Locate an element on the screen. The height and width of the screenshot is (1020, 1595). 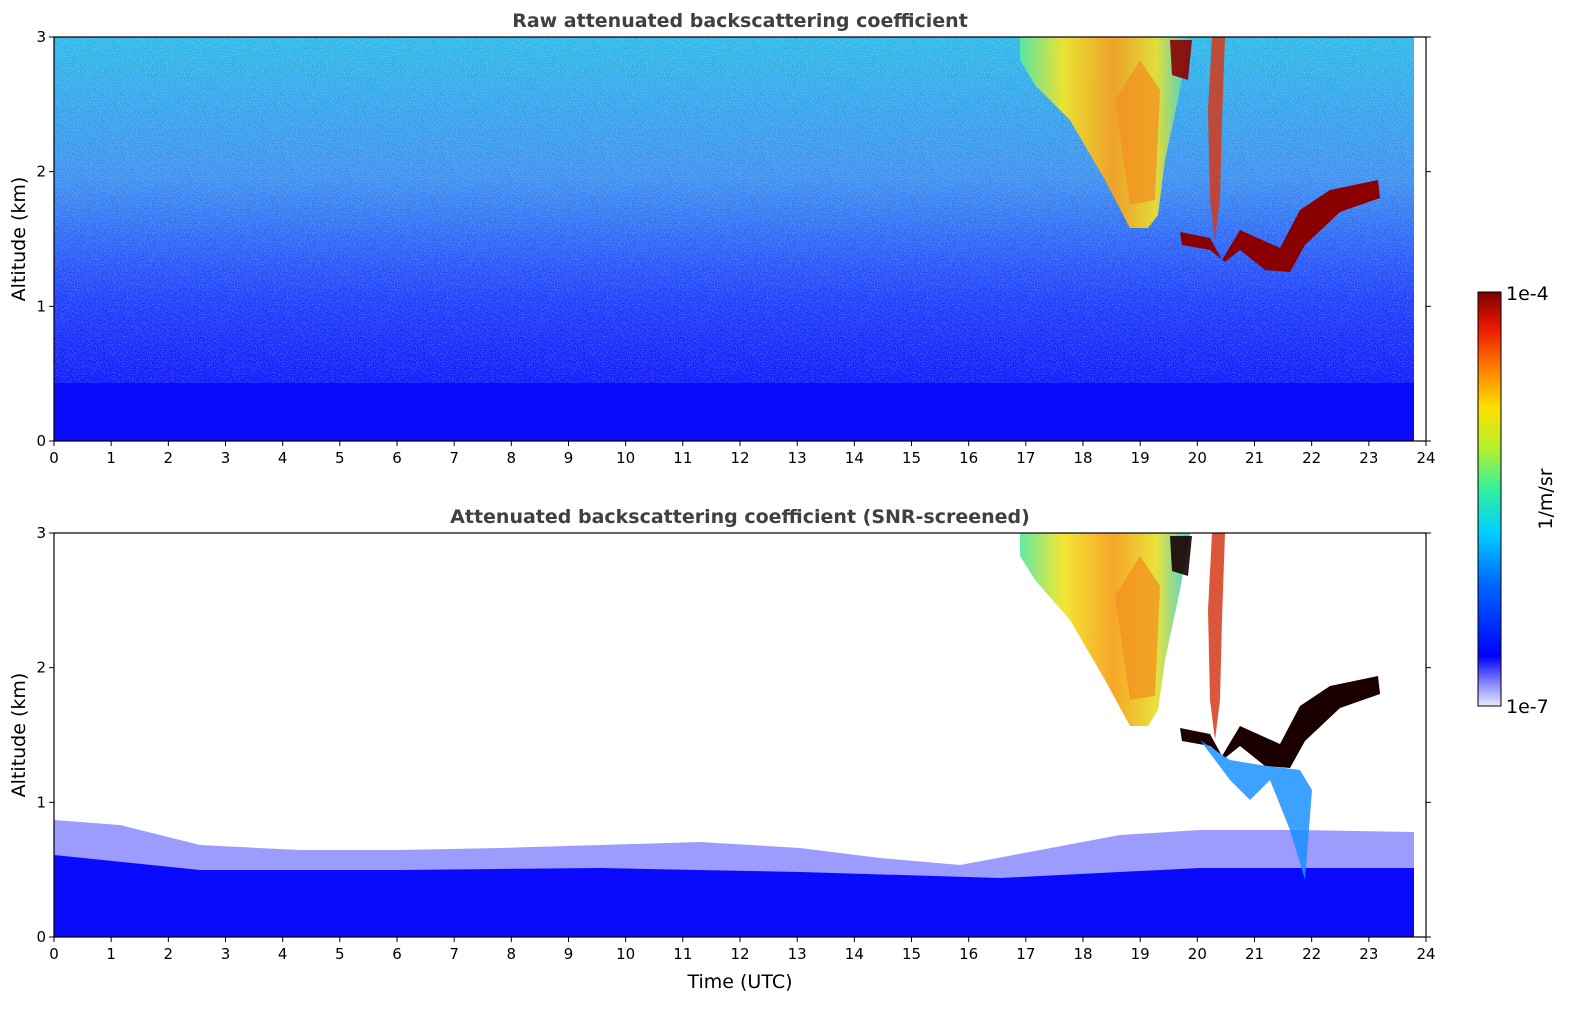
colorbar-min-label: 1e-7 is located at coordinates (1527, 707).